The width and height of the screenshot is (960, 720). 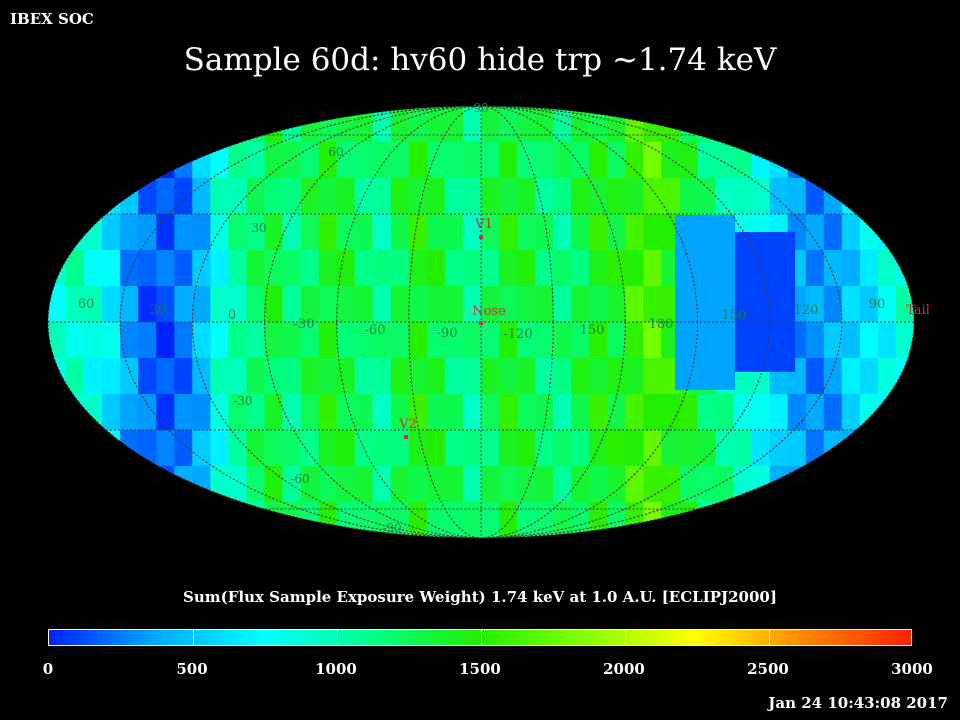 What do you see at coordinates (193, 637) in the screenshot?
I see `colorbar-tick` at bounding box center [193, 637].